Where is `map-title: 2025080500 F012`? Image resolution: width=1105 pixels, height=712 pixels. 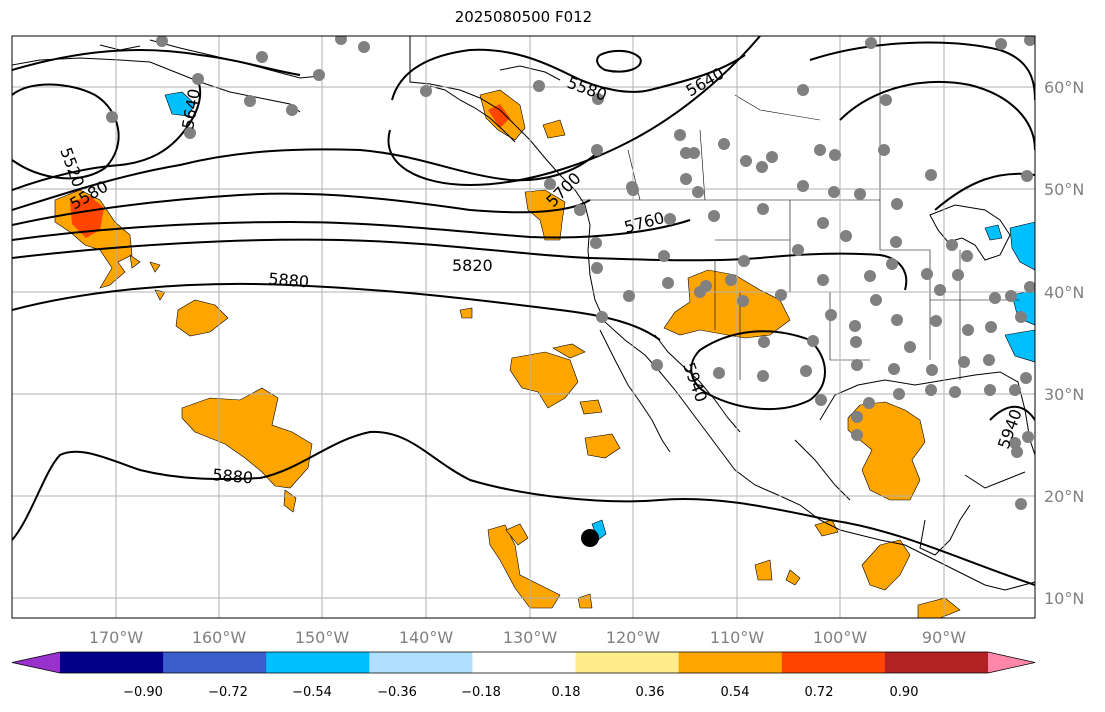
map-title: 2025080500 F012 is located at coordinates (523, 17).